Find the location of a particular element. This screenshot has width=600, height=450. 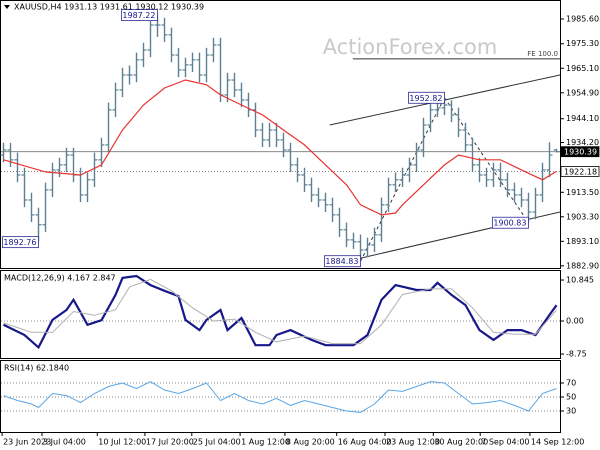

y-tick-label: 1985.60 is located at coordinates (582, 18).